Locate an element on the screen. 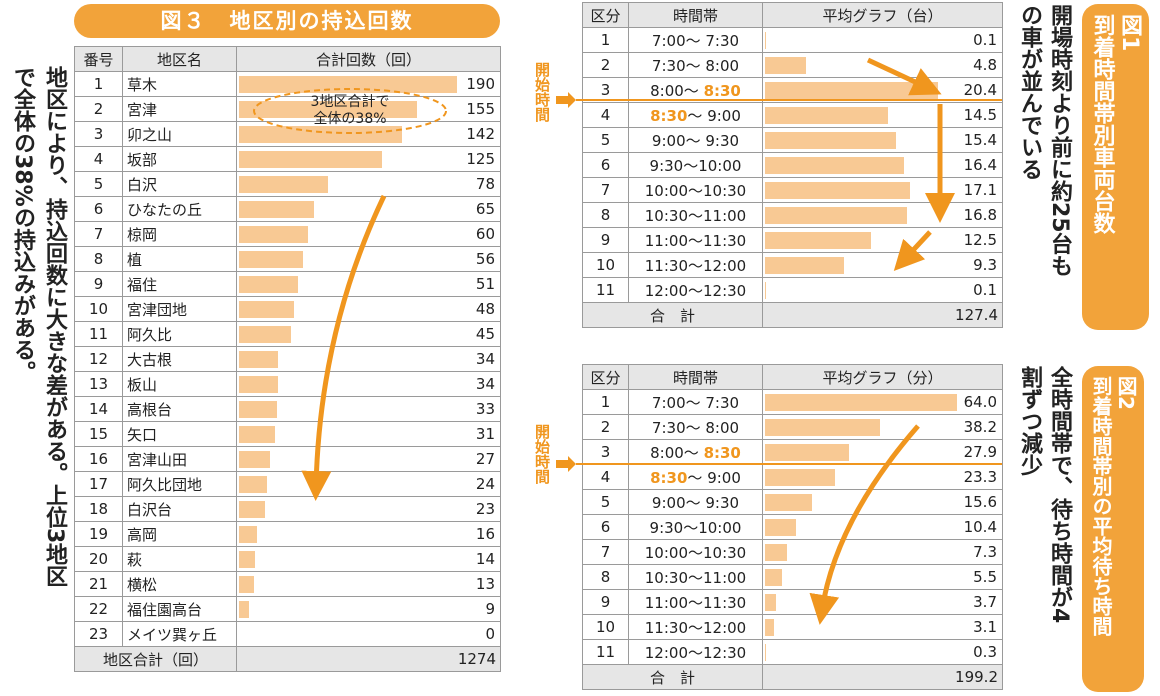 The height and width of the screenshot is (696, 1160). fig2-badge-title: 到着時間帯別の平均待ち時間 is located at coordinates (1101, 506).